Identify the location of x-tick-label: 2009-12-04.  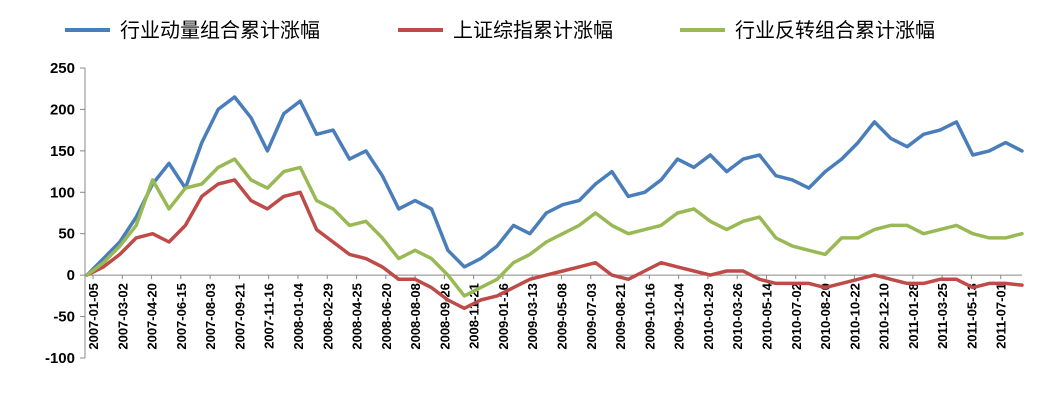
(679, 315).